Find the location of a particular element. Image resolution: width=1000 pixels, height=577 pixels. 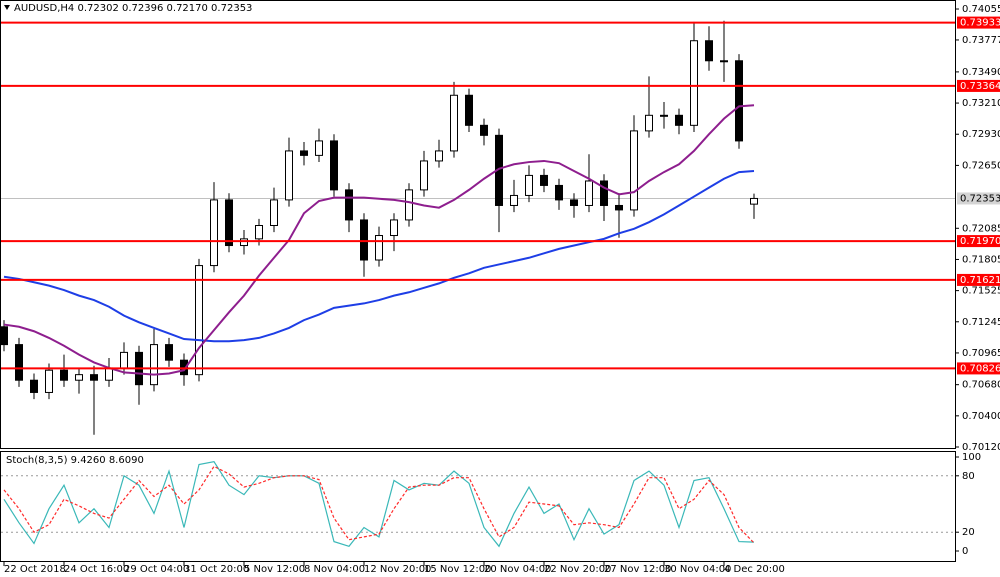

y-tick-label: 0.73490 is located at coordinates (981, 72).